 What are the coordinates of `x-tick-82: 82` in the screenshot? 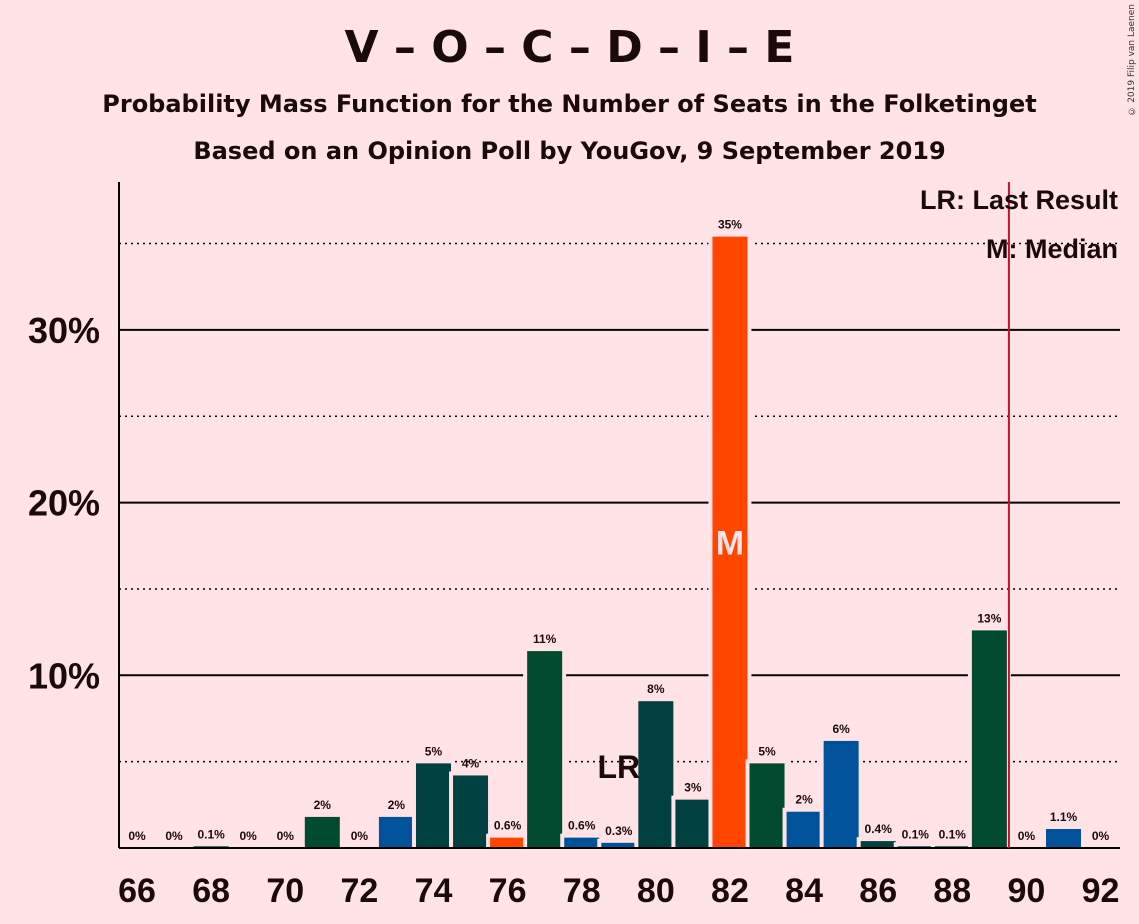 It's located at (730, 891).